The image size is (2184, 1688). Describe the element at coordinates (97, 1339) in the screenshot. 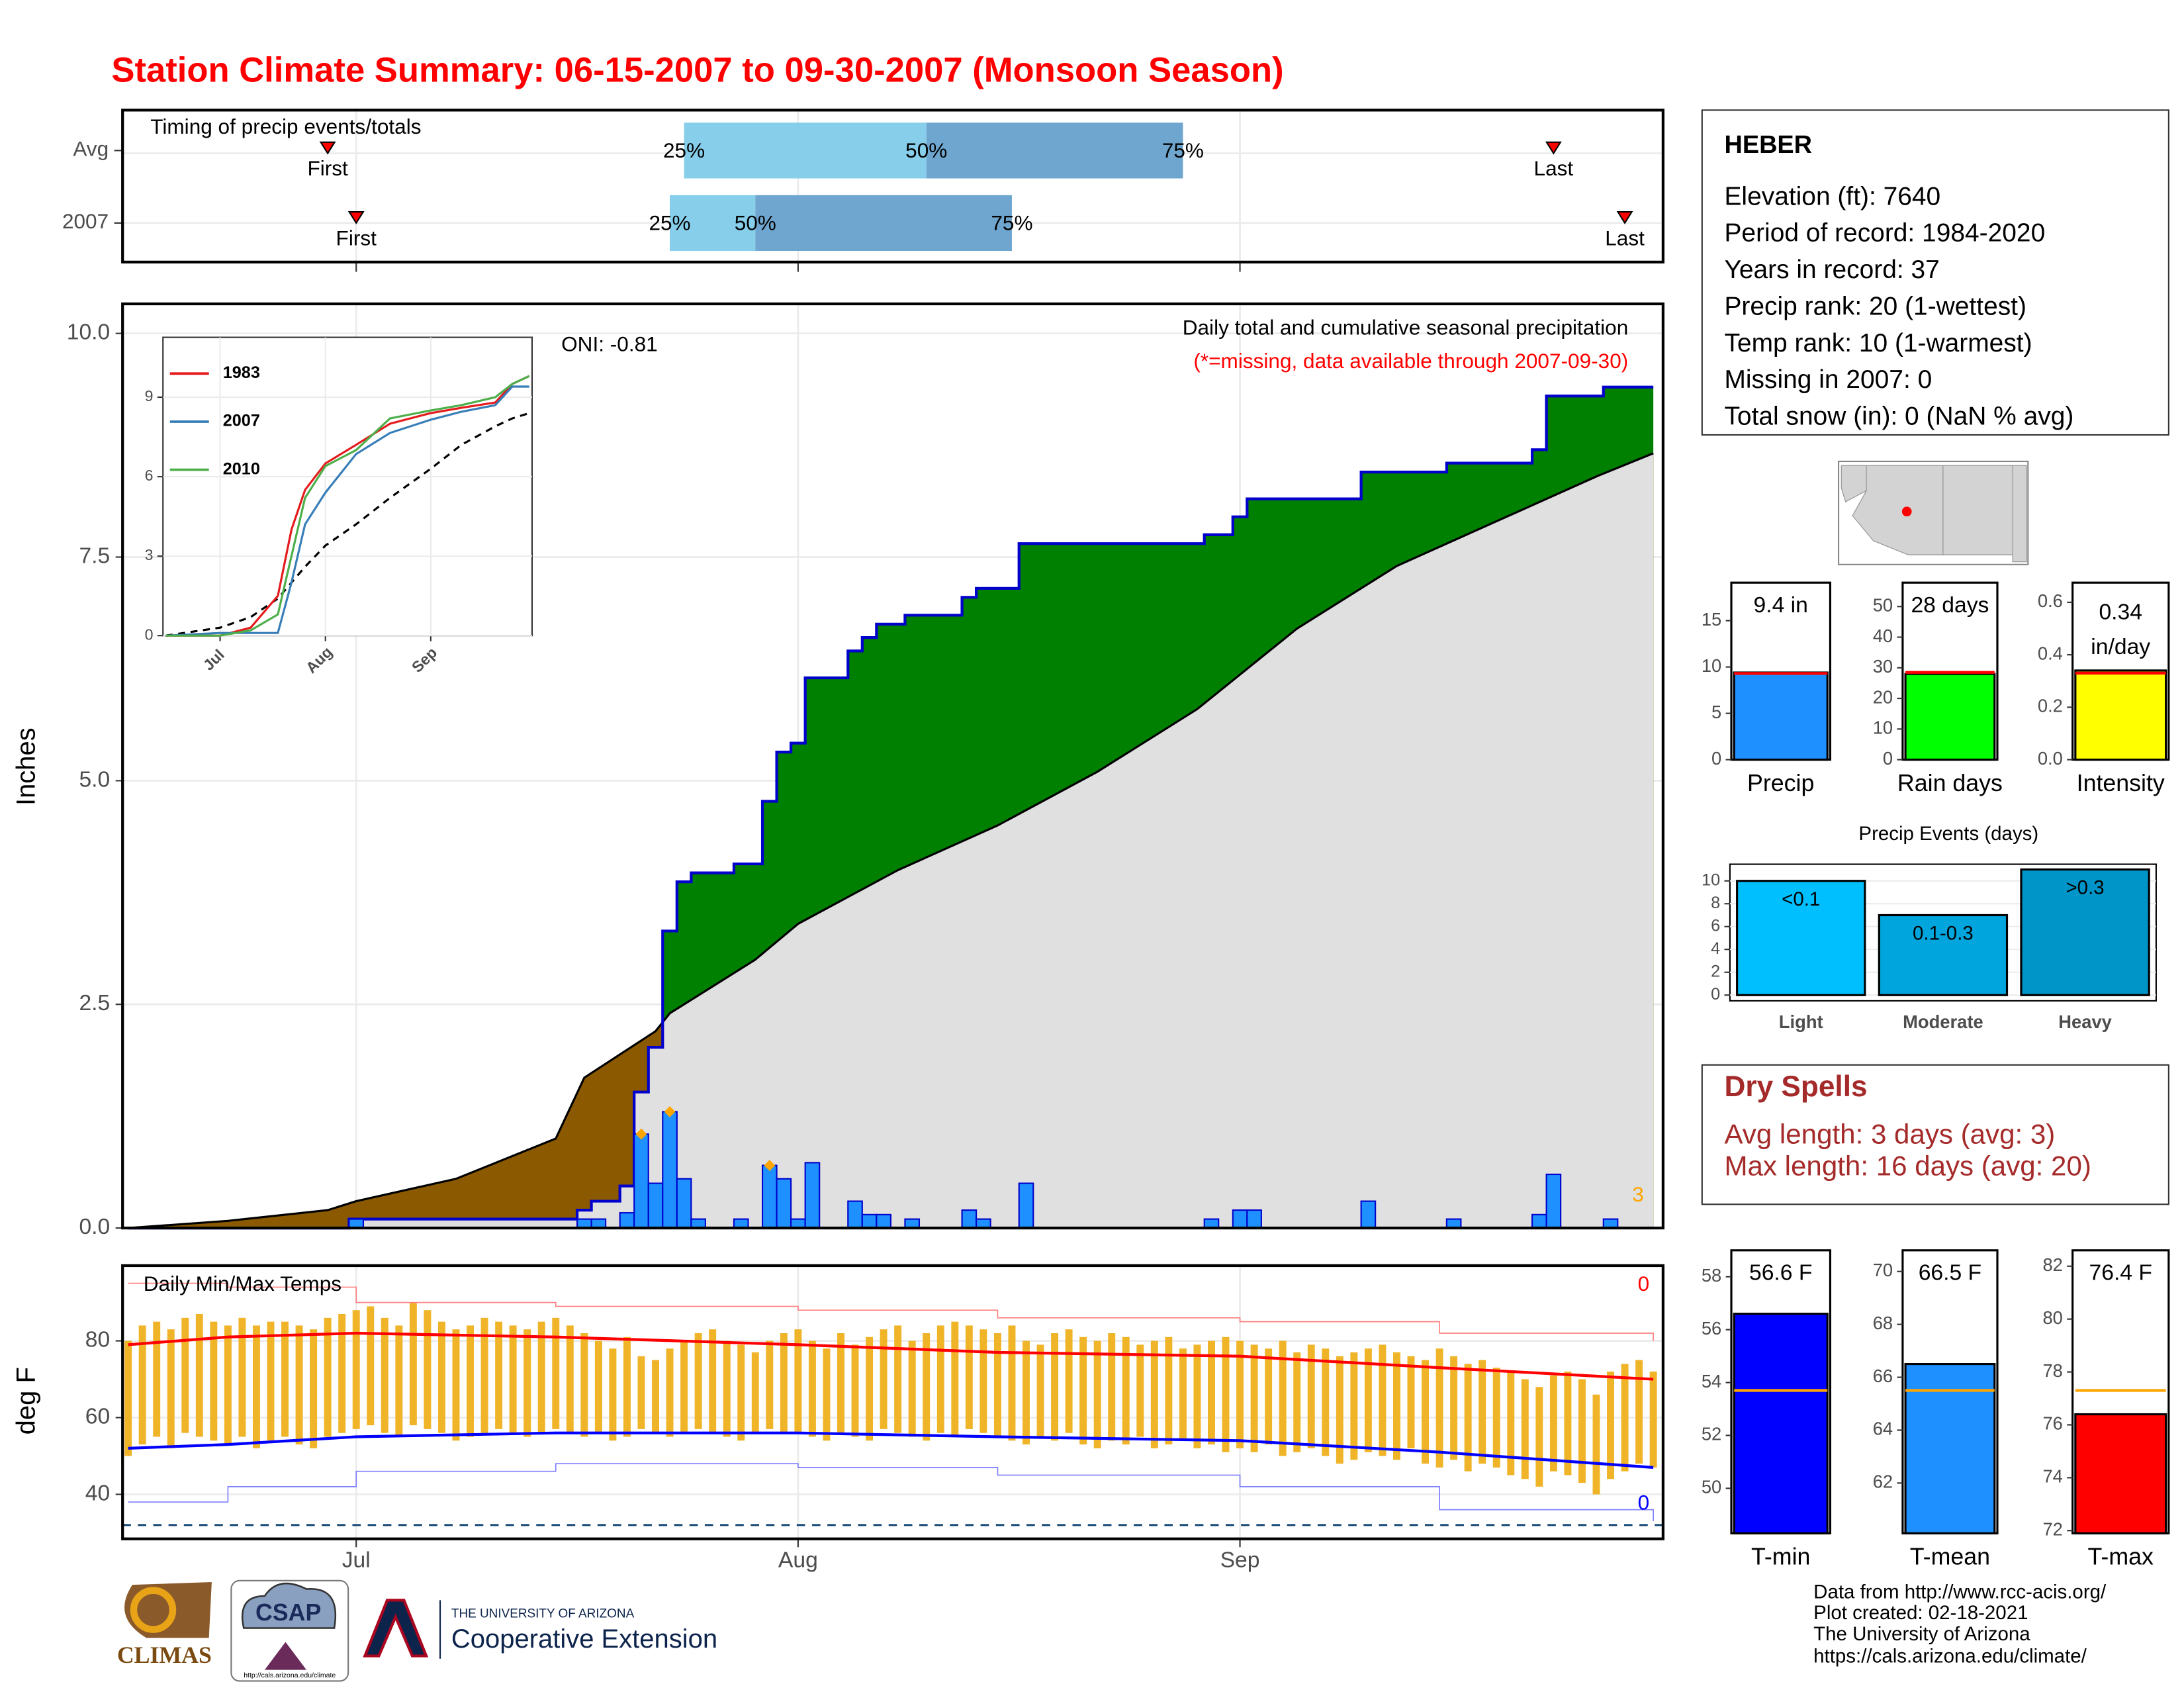

I see `y-tick-label: 80` at that location.